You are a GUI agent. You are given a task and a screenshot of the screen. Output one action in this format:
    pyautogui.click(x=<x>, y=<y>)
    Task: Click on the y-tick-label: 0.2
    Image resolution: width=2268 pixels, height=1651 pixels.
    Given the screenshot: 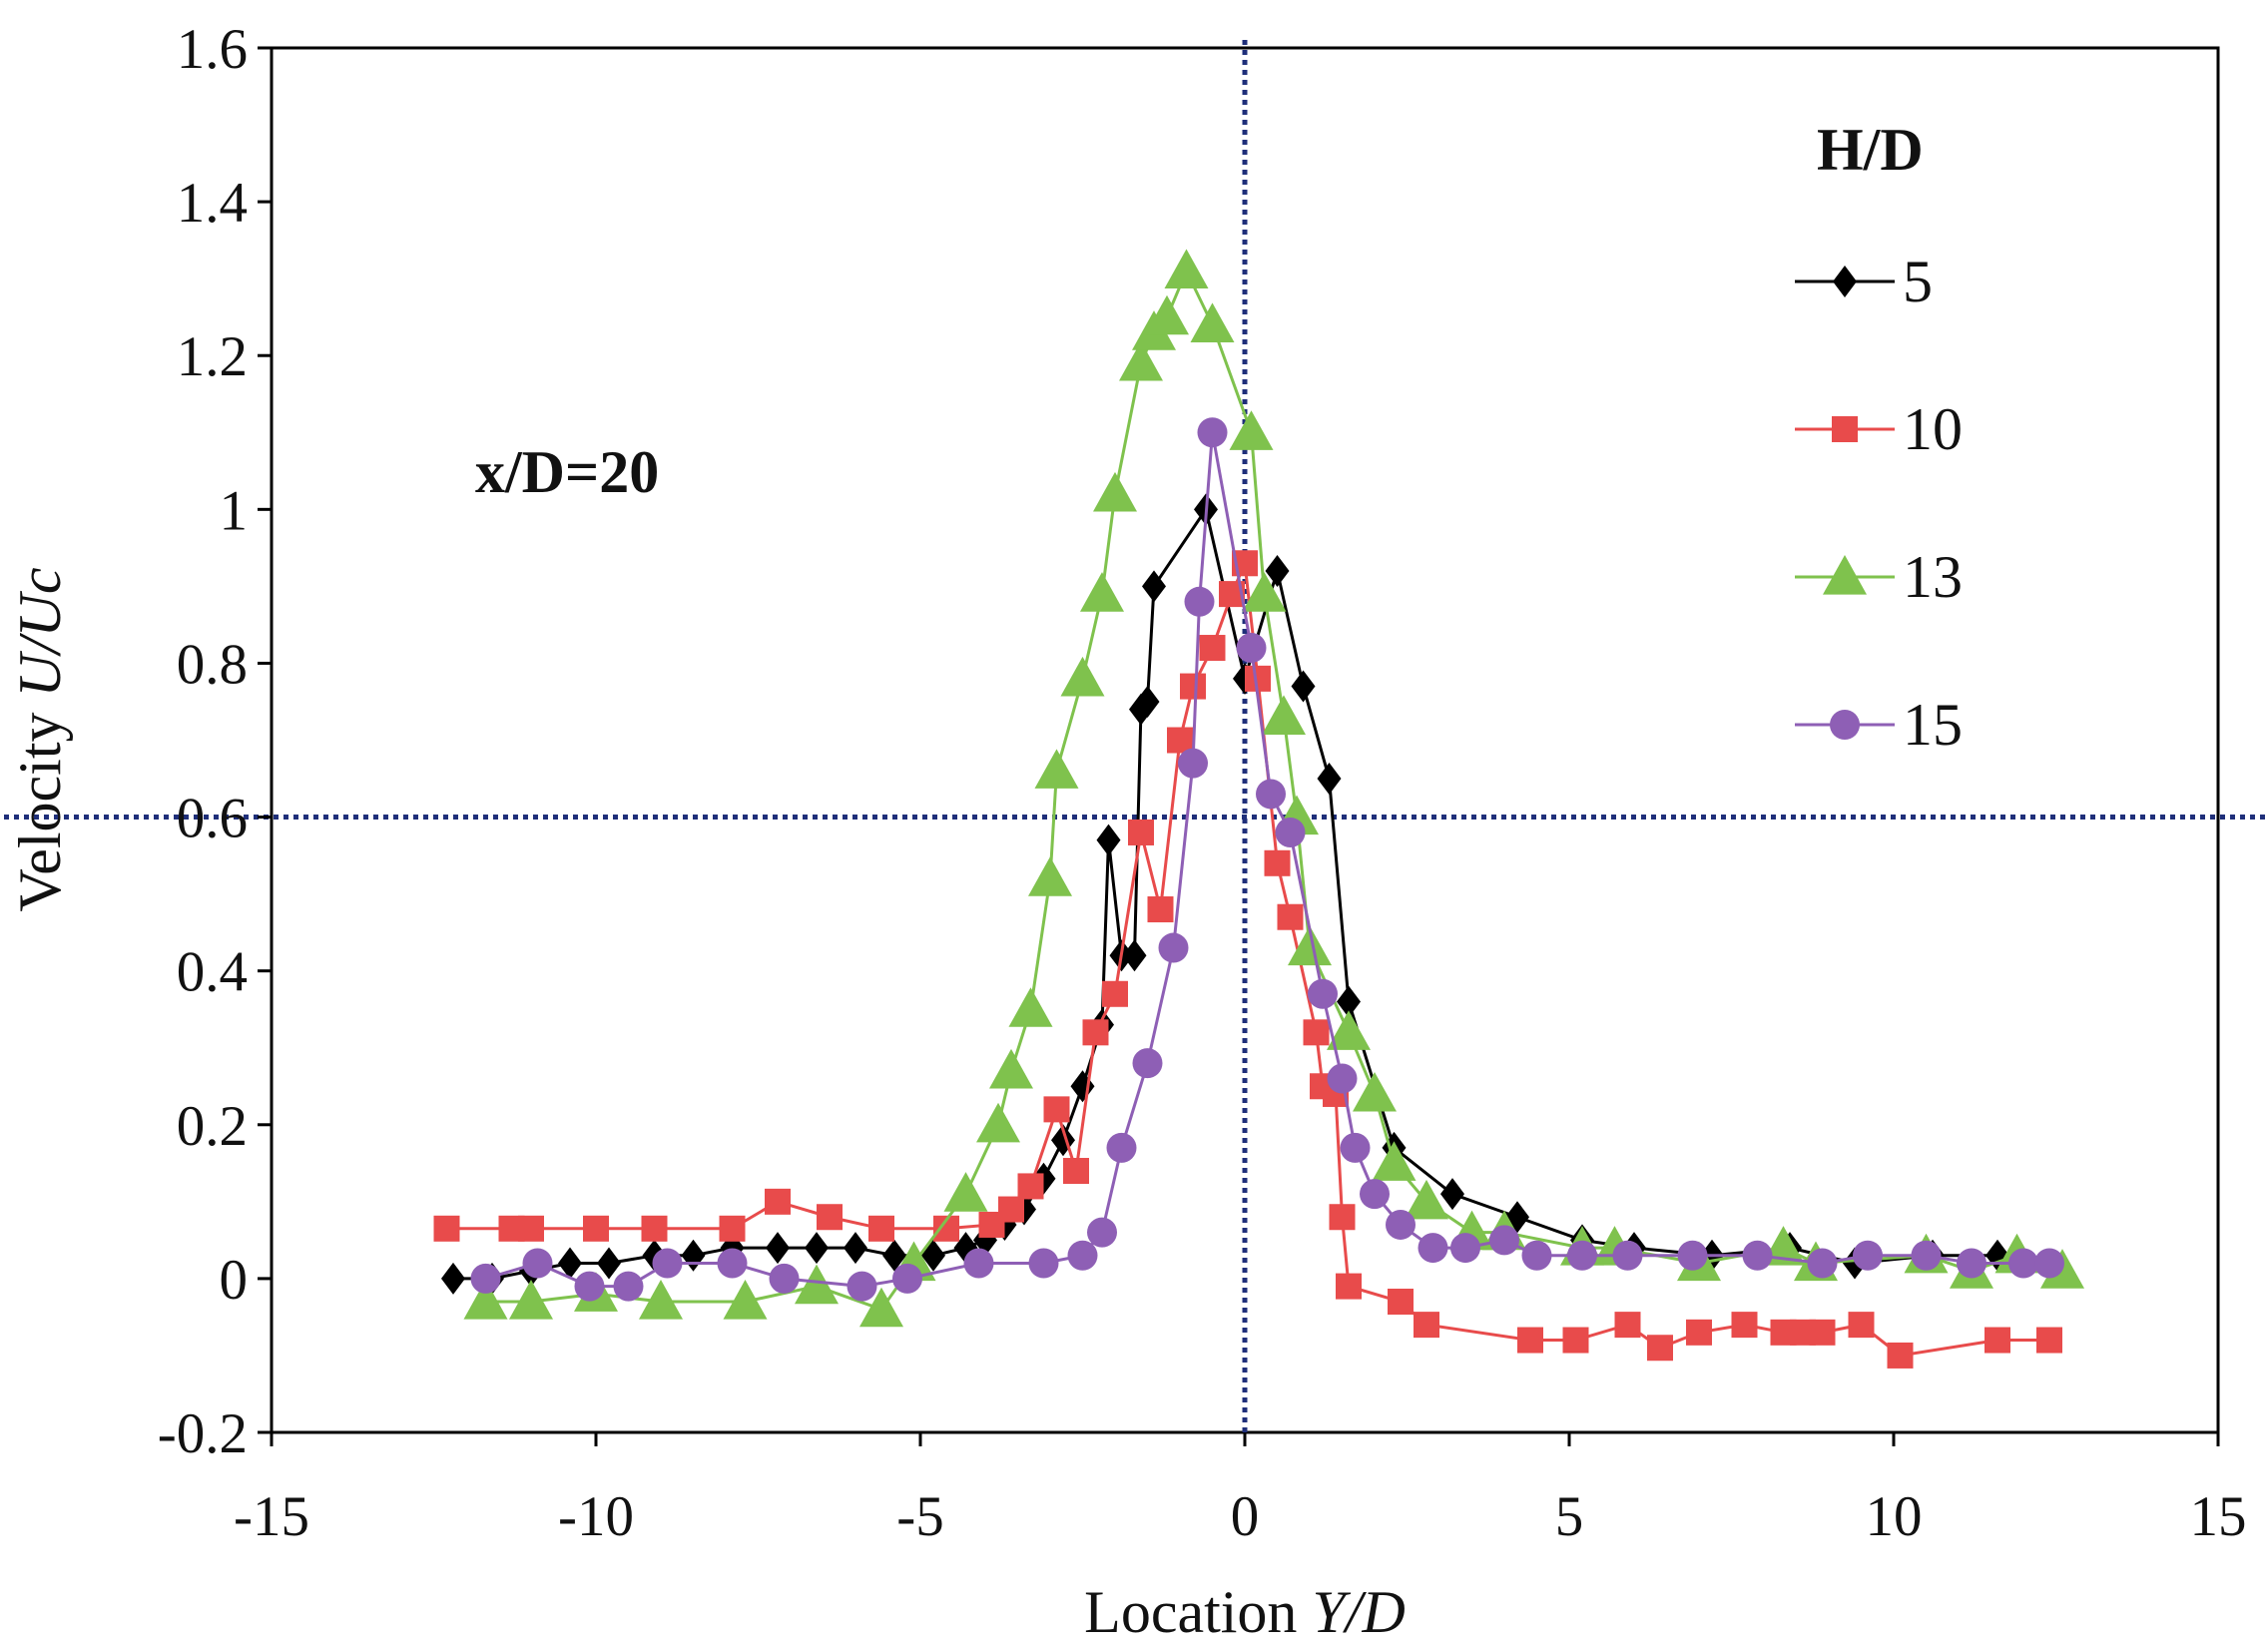 What is the action you would take?
    pyautogui.click(x=212, y=1126)
    